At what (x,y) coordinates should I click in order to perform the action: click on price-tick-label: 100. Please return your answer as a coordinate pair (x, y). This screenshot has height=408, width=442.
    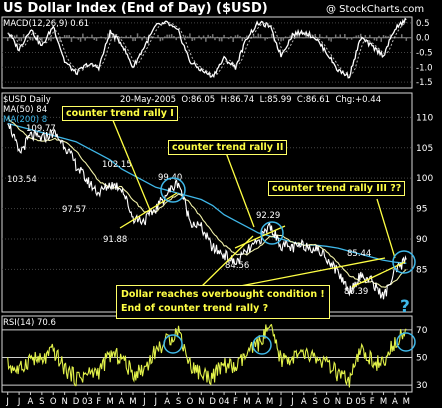
    Looking at the image, I should click on (424, 179).